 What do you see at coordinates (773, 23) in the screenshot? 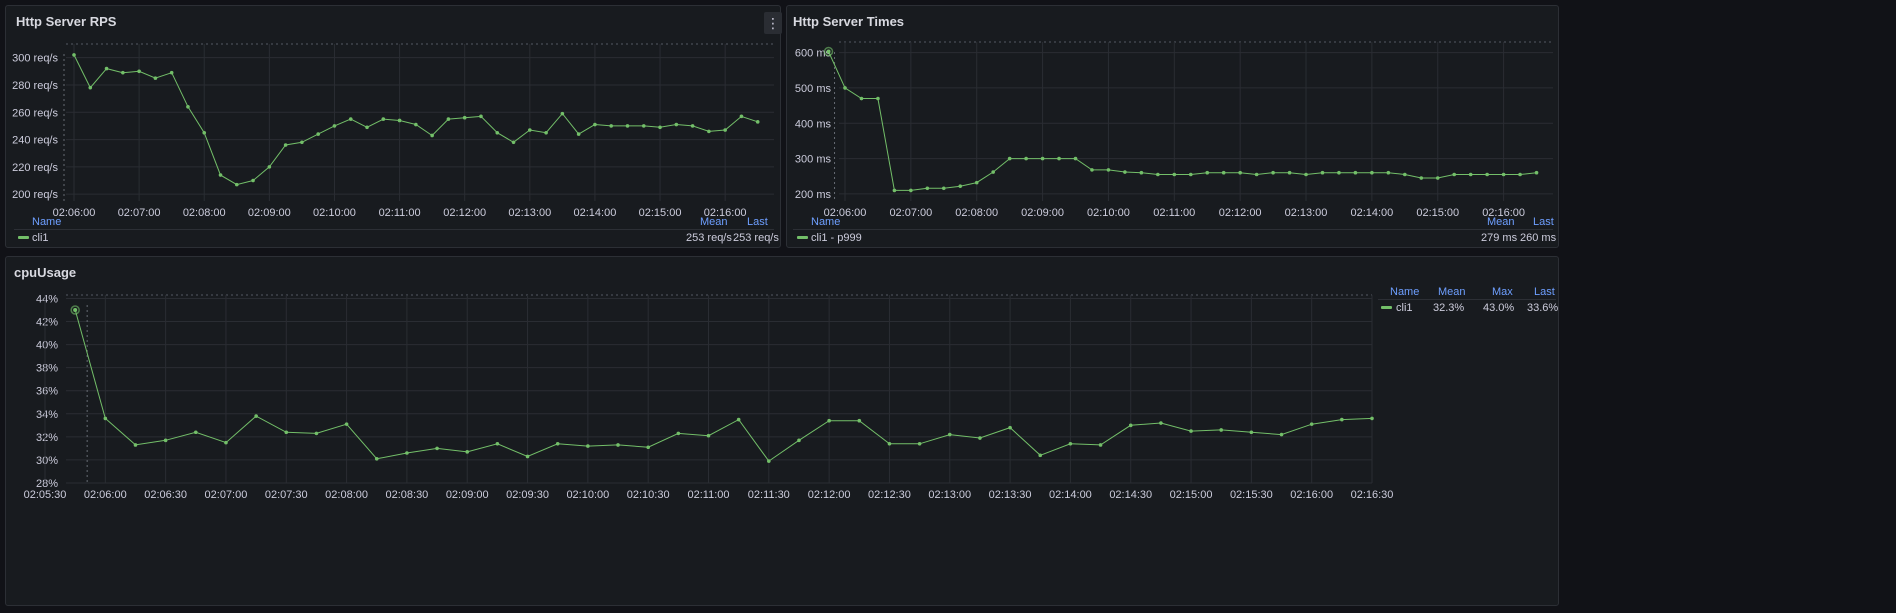
I see `panel-menu-button: ⋮` at bounding box center [773, 23].